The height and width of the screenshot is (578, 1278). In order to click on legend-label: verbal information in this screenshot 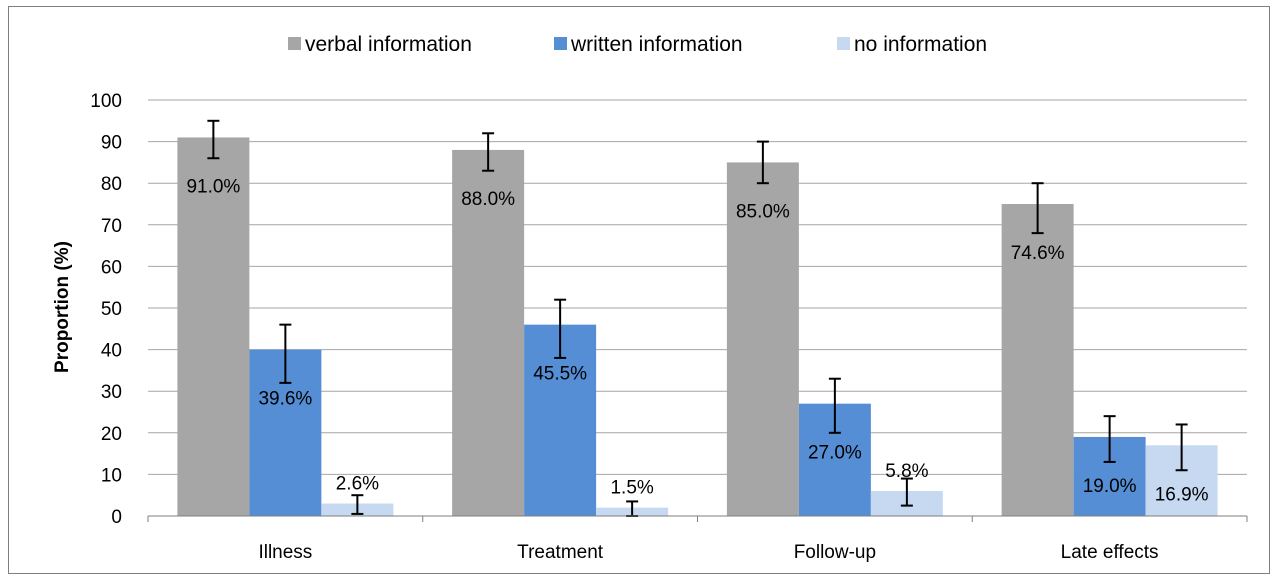, I will do `click(388, 44)`.